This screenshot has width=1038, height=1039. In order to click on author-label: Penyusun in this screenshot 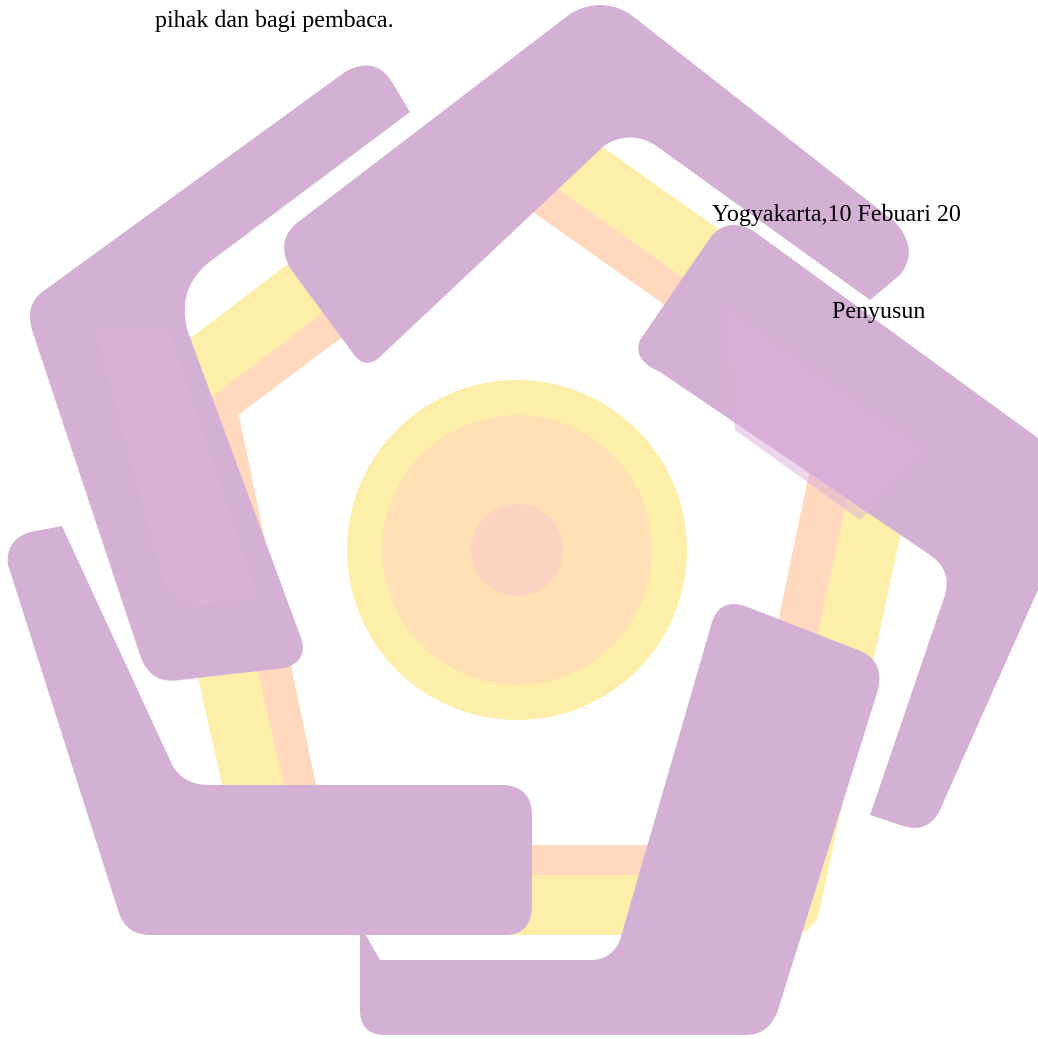, I will do `click(879, 311)`.